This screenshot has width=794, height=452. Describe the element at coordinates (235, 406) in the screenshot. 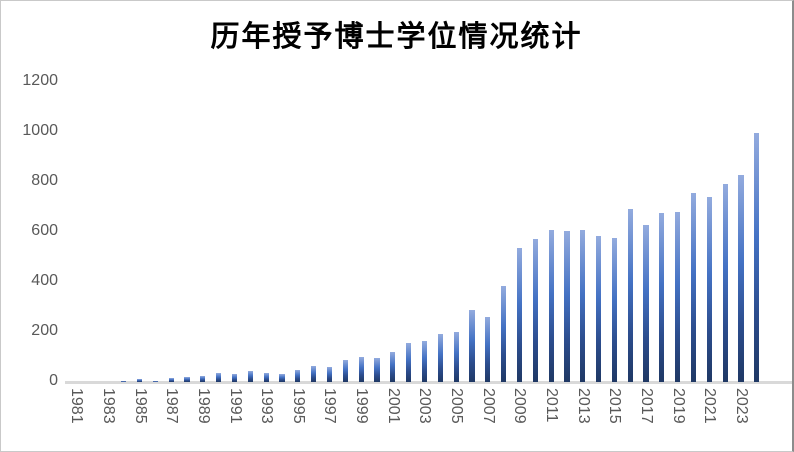

I see `x-tick-1991: 1991` at that location.